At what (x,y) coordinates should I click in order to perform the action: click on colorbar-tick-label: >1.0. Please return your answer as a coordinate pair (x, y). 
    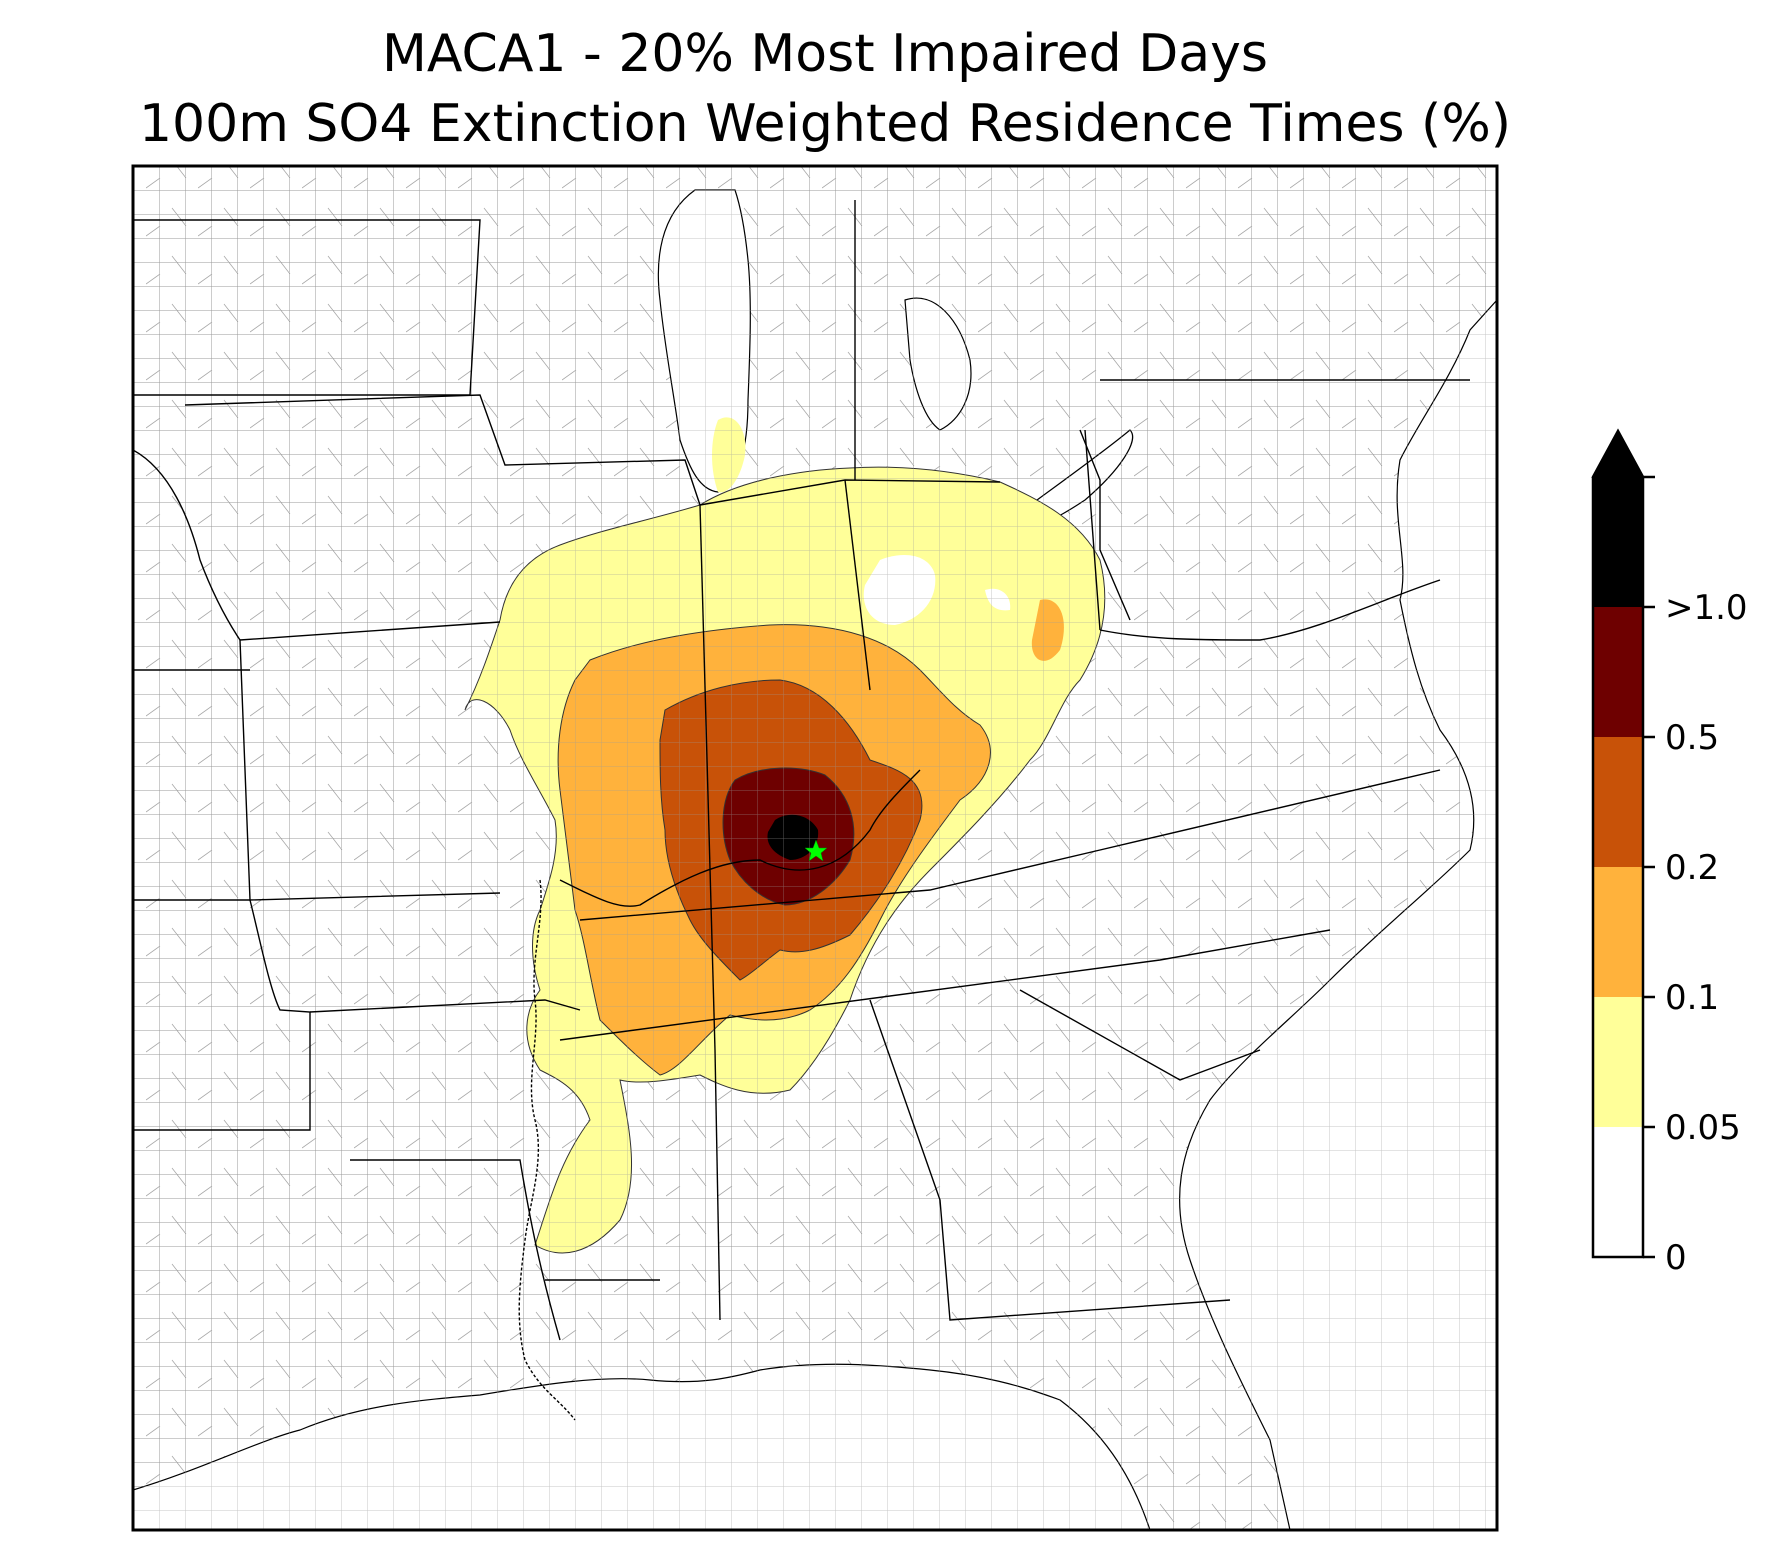
    Looking at the image, I should click on (1706, 608).